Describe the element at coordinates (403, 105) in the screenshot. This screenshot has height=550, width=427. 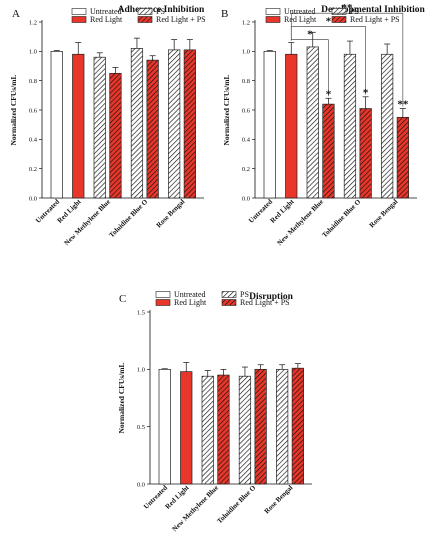
I see `bar-significance-label: **` at that location.